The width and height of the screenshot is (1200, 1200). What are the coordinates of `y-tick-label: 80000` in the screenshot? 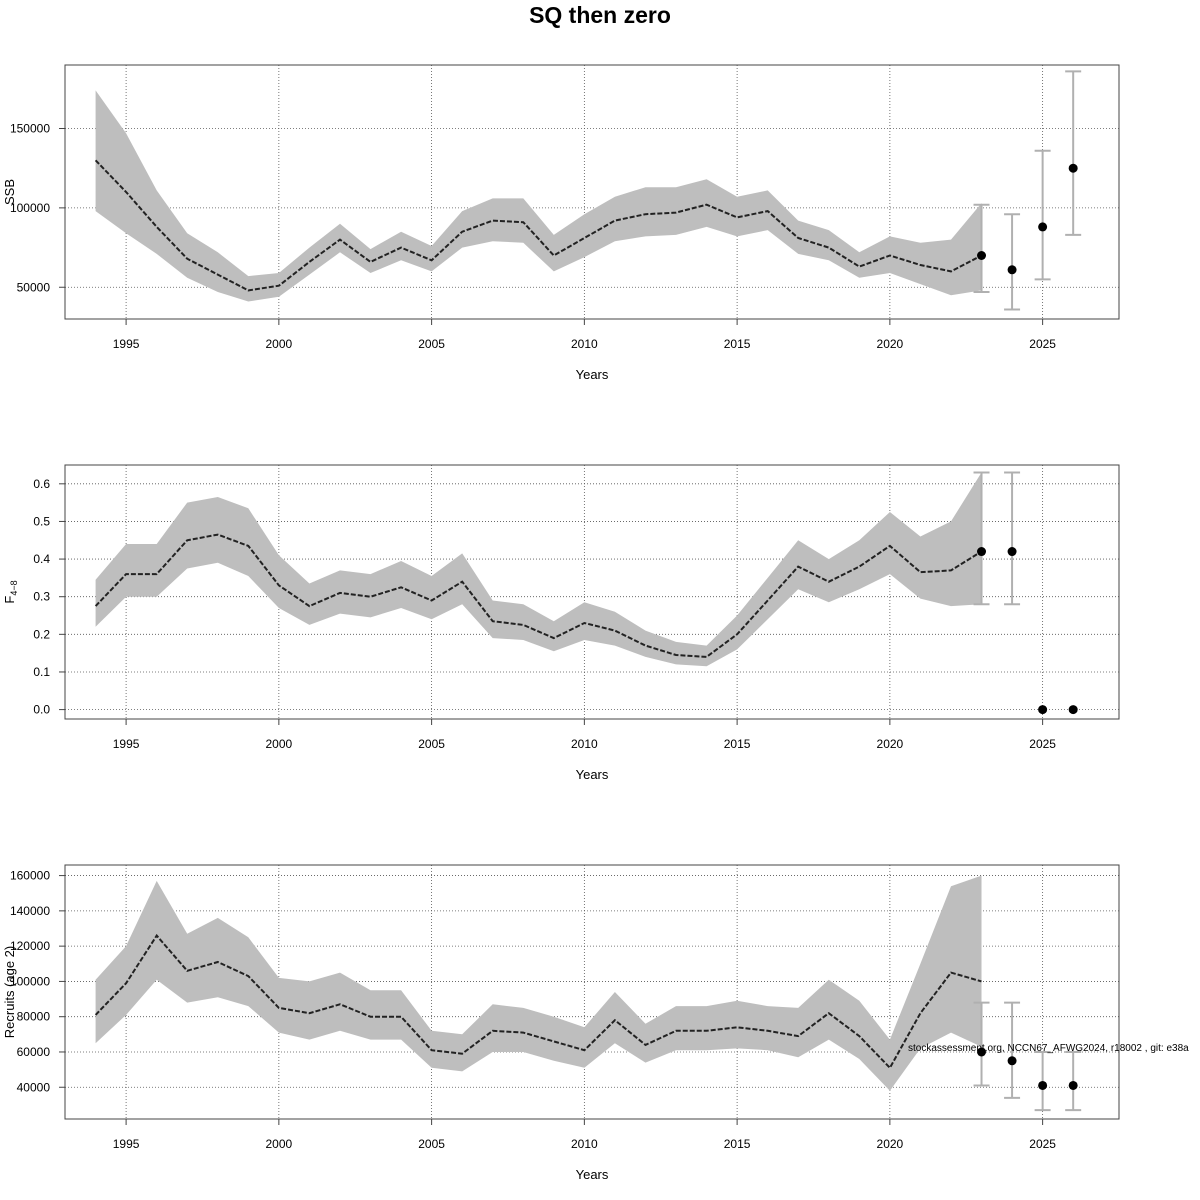 It's located at (34, 1017).